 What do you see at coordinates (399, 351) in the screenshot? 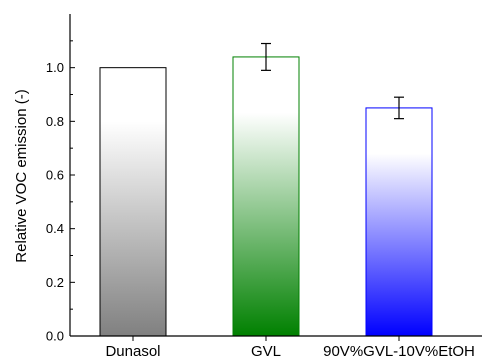
I see `x-tick-label-2: 90V%GVL-10V%EtOH` at bounding box center [399, 351].